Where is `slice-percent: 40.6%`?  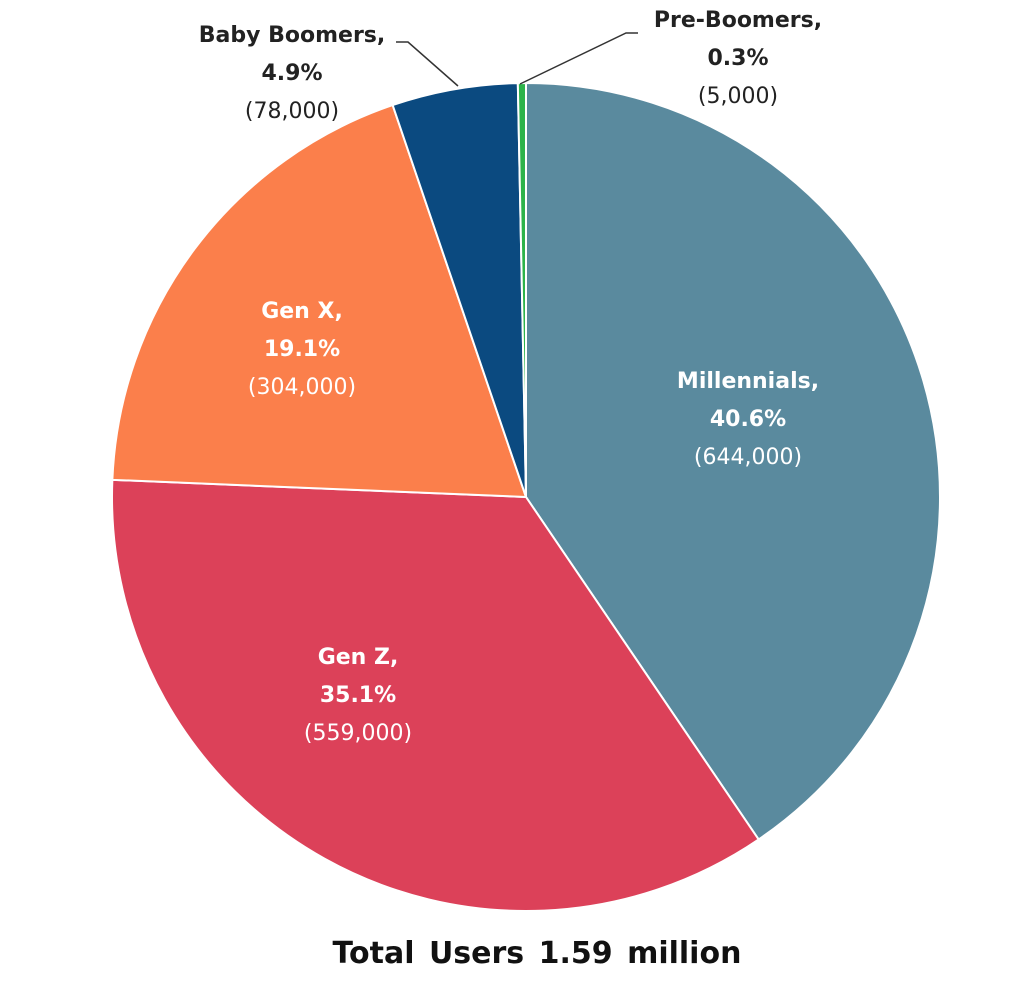 slice-percent: 40.6% is located at coordinates (748, 419).